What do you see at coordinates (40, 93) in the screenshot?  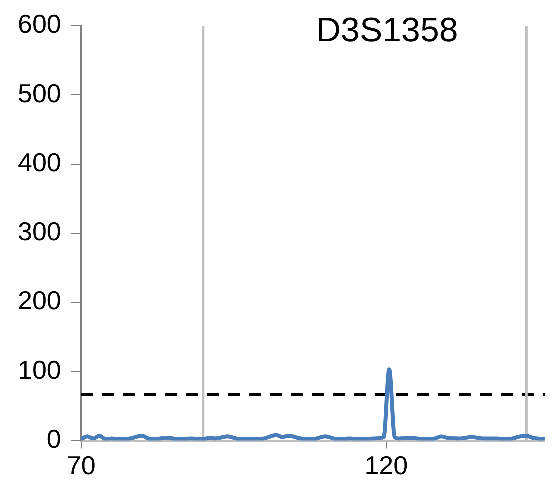 I see `y-tick-label: 500` at bounding box center [40, 93].